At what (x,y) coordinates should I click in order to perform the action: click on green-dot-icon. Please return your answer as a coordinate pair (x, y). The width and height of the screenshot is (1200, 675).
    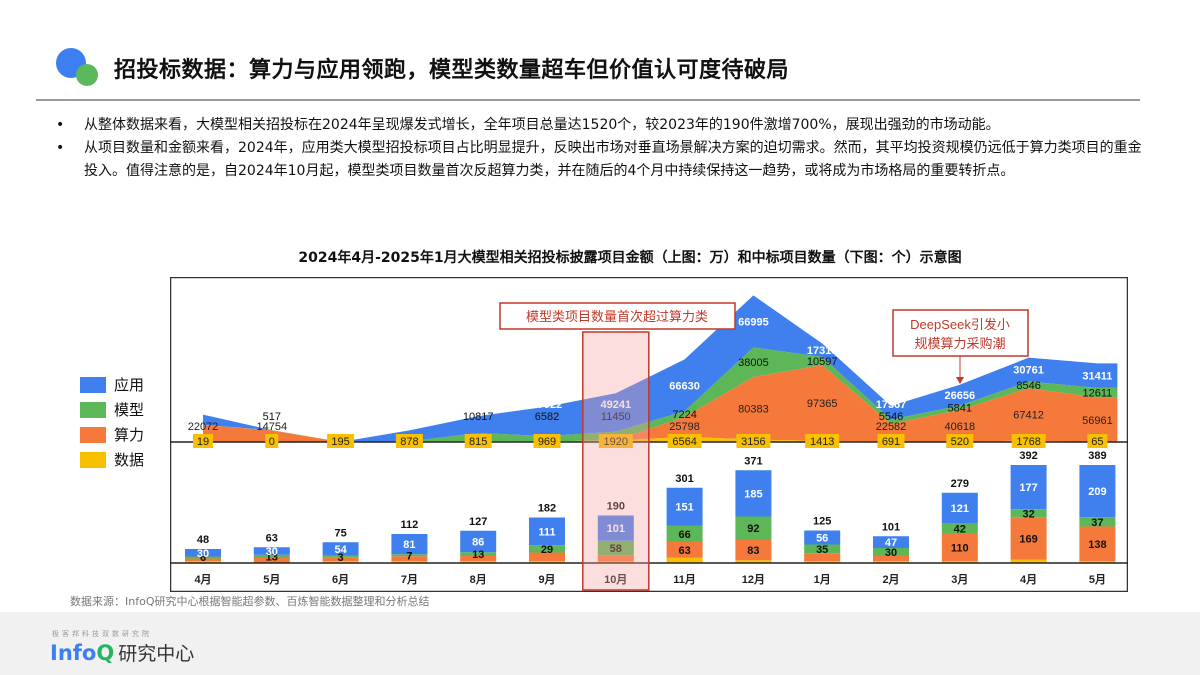
    Looking at the image, I should click on (87, 75).